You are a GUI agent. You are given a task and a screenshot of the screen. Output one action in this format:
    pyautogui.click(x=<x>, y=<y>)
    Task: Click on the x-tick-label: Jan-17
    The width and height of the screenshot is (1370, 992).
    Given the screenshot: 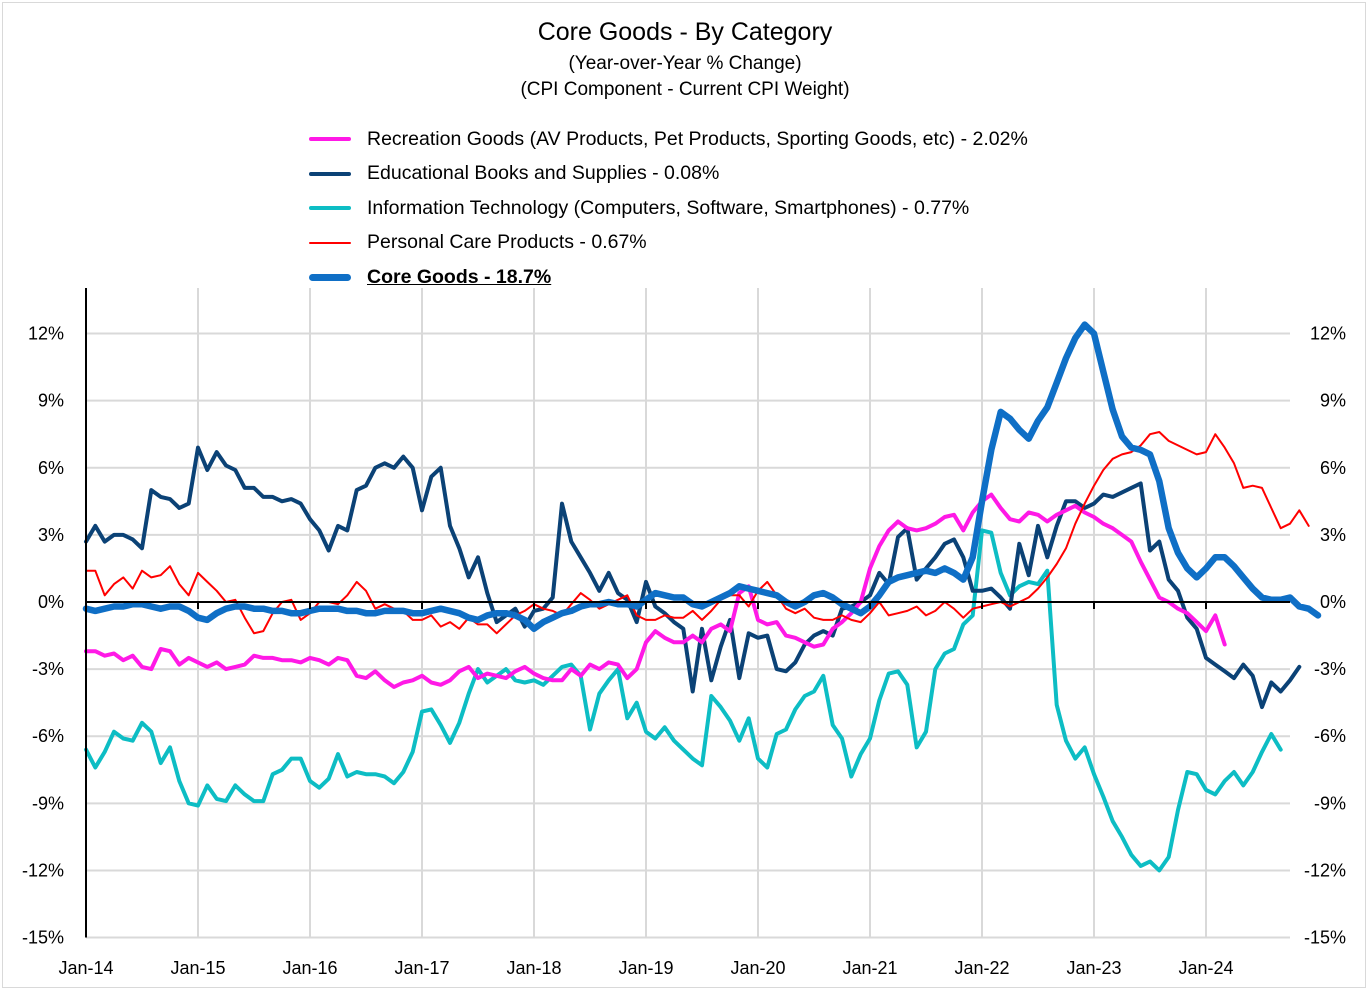 What is the action you would take?
    pyautogui.click(x=421, y=968)
    